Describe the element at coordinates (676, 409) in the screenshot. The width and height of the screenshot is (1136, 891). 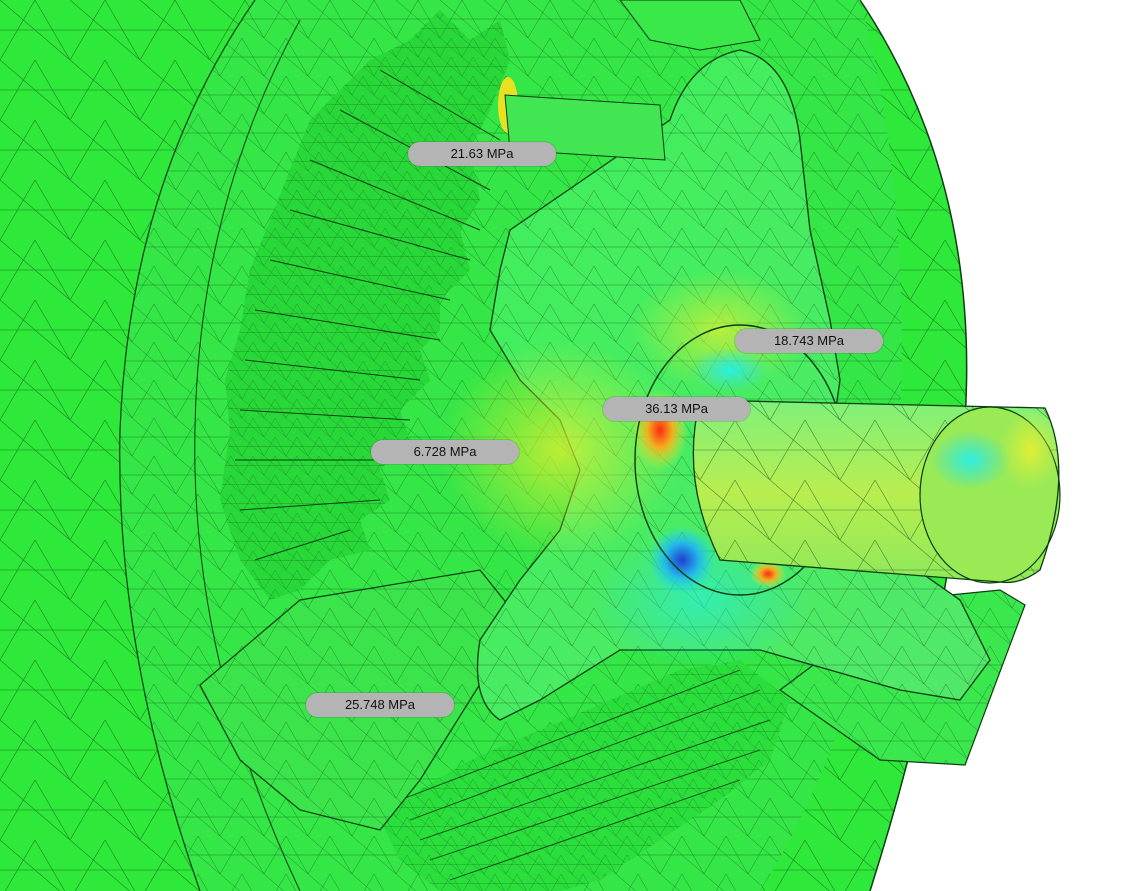
I see `stress-probe-label: 36.13 MPa` at that location.